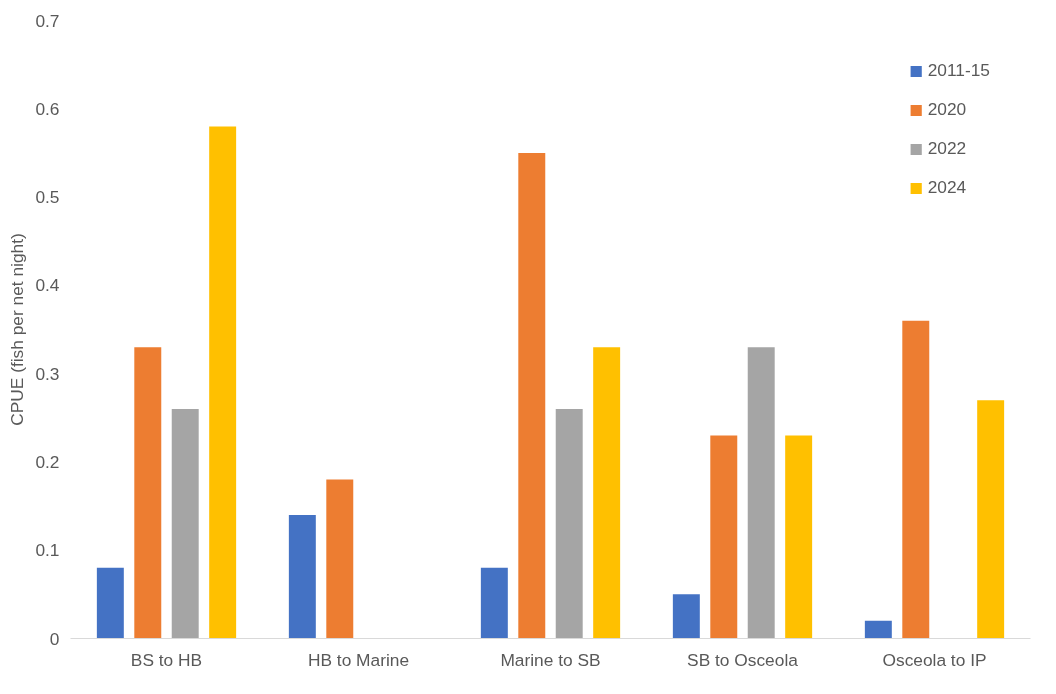  What do you see at coordinates (358, 659) in the screenshot?
I see `x-tick-label: HB to Marine` at bounding box center [358, 659].